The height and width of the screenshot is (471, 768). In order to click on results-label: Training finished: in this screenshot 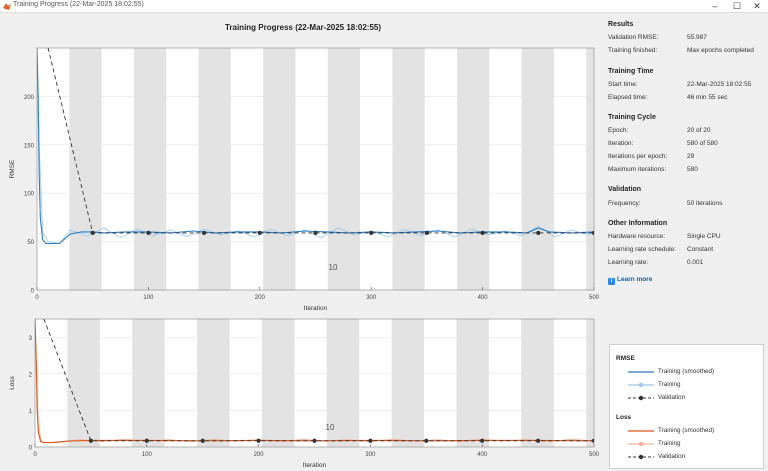, I will do `click(633, 50)`.